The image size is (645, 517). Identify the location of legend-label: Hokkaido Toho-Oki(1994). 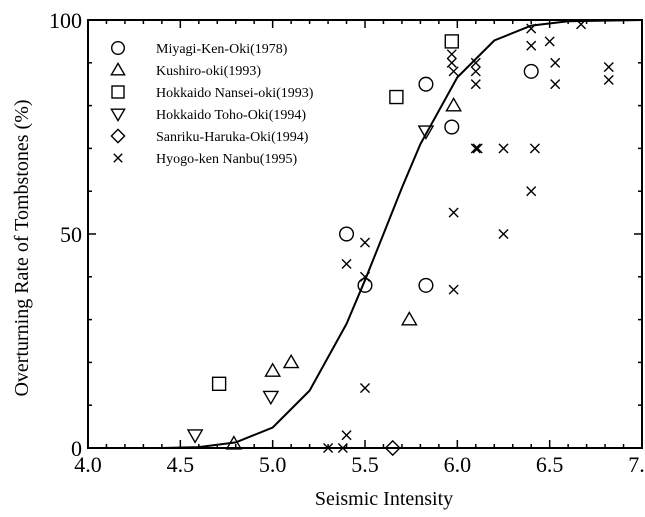
(231, 115).